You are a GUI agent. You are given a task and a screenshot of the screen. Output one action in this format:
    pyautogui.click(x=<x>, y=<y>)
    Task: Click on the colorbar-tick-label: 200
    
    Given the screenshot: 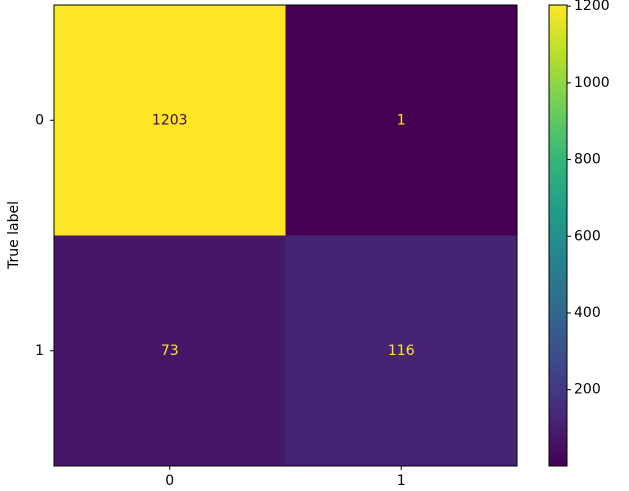 What is the action you would take?
    pyautogui.click(x=587, y=390)
    